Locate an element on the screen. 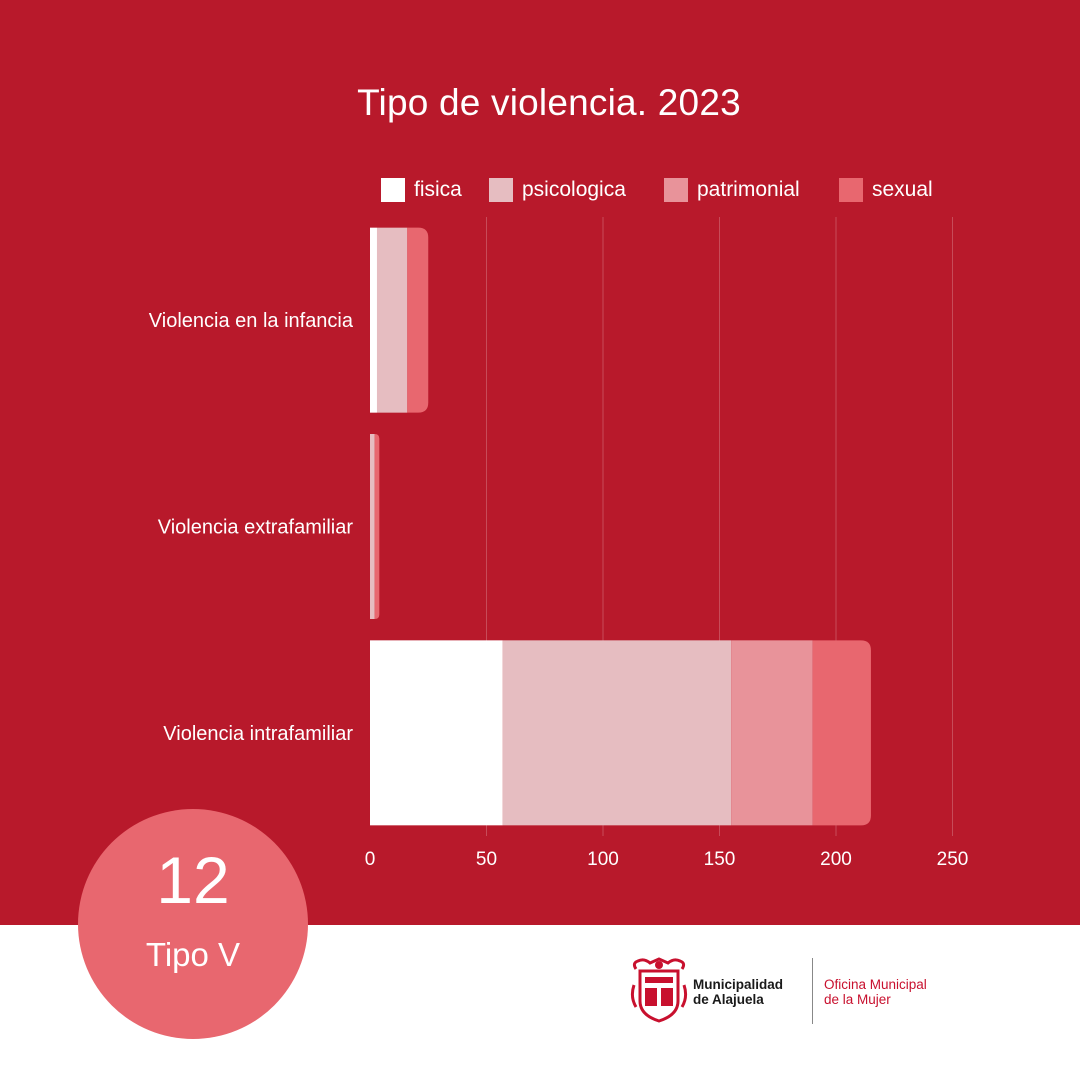 Image resolution: width=1080 pixels, height=1080 pixels. bar-violencia-intrafamiliar-sexual is located at coordinates (841, 733).